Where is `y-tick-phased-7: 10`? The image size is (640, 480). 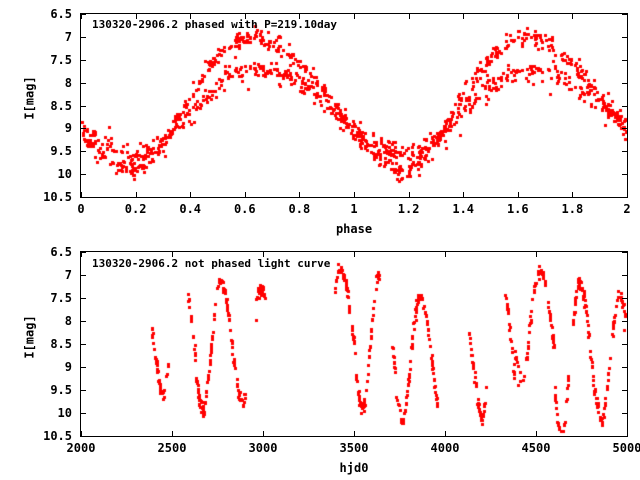
y-tick-phased-7: 10 is located at coordinates (64, 174).